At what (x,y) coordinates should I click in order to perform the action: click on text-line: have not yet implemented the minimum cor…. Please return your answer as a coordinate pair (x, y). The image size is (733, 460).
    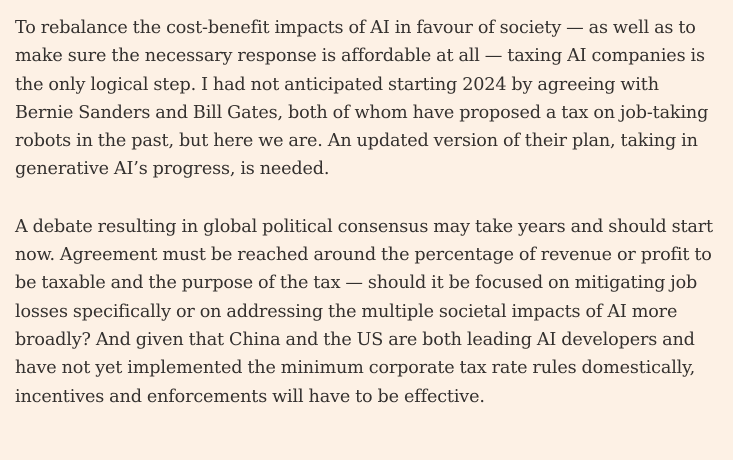
    Looking at the image, I should click on (355, 368).